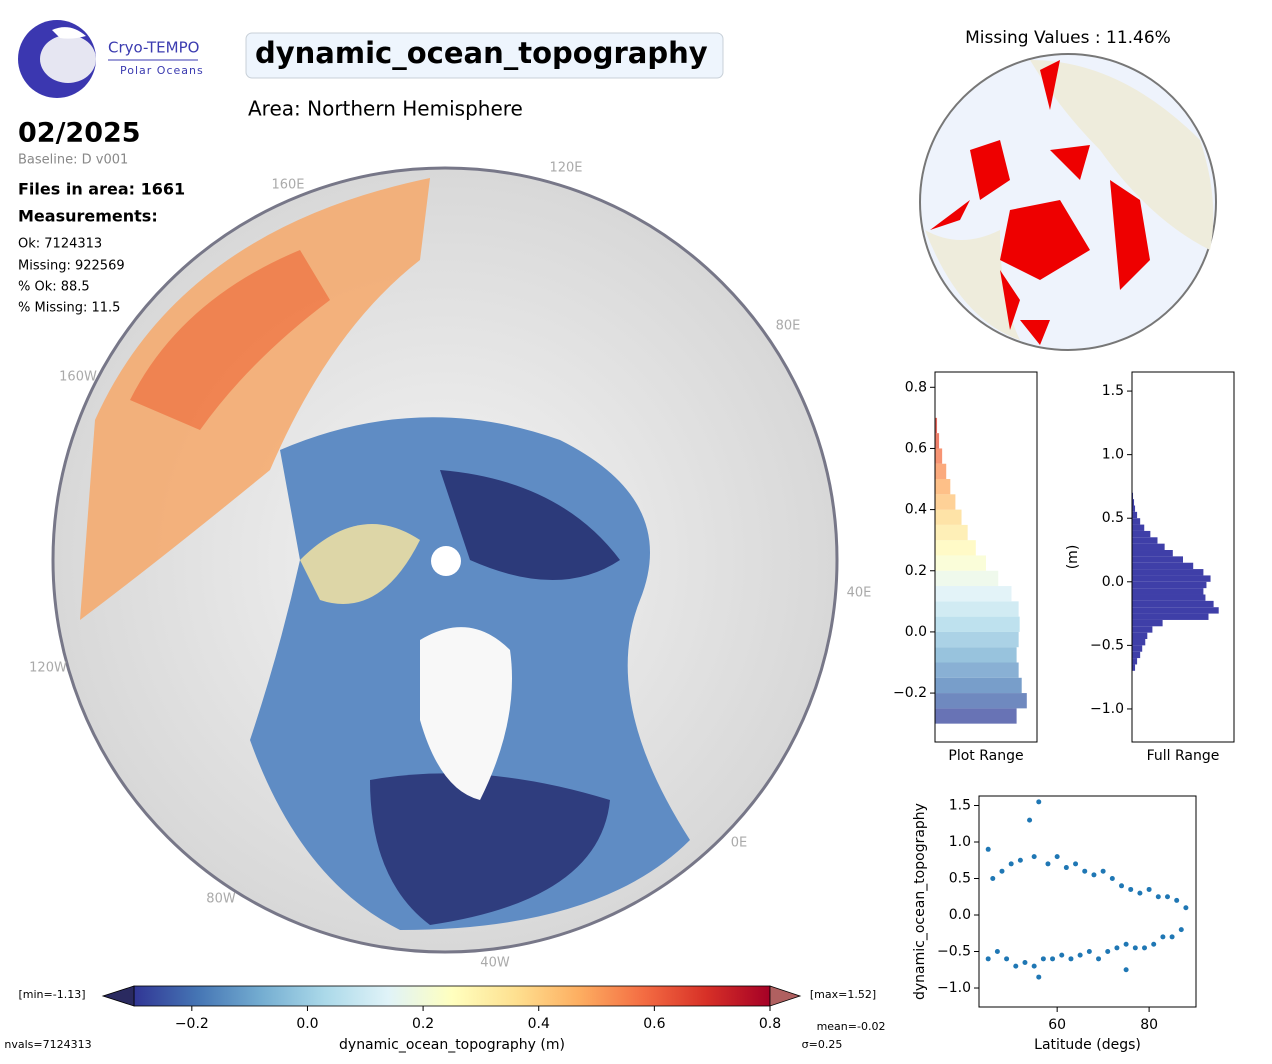  I want to click on area: Area: Northern Hemisphere, so click(385, 109).